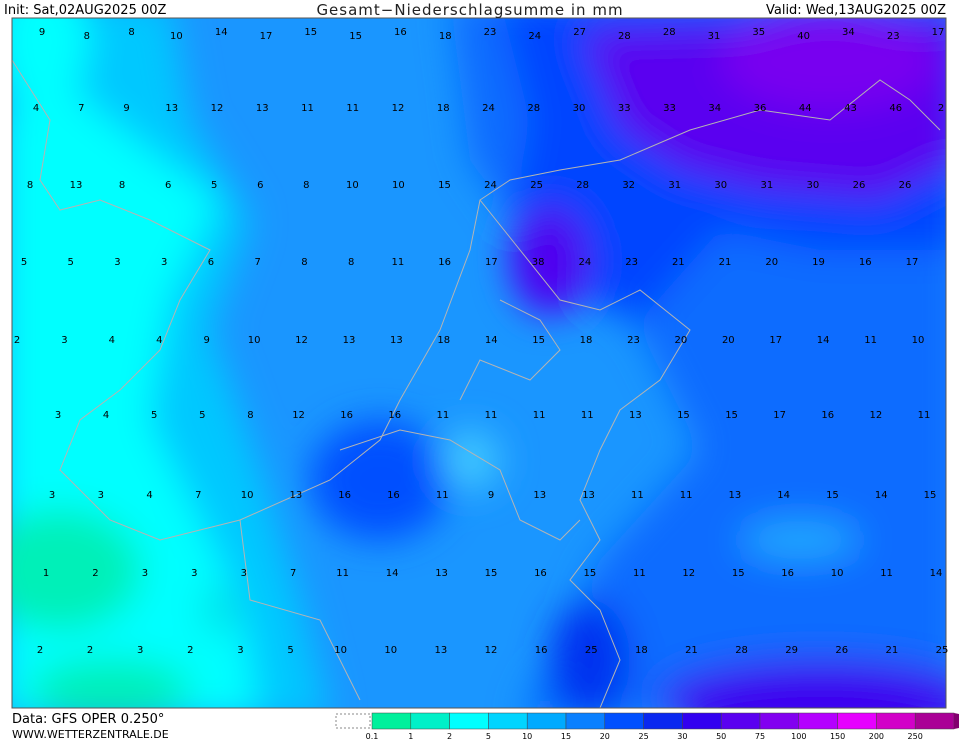  Describe the element at coordinates (624, 108) in the screenshot. I see `grid-value: 33` at that location.